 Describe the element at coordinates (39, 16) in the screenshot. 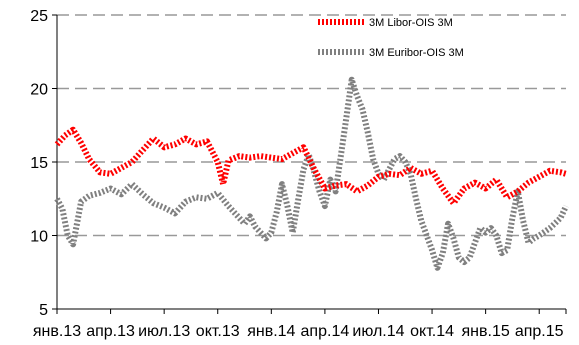

I see `y-tick-label: 25` at that location.